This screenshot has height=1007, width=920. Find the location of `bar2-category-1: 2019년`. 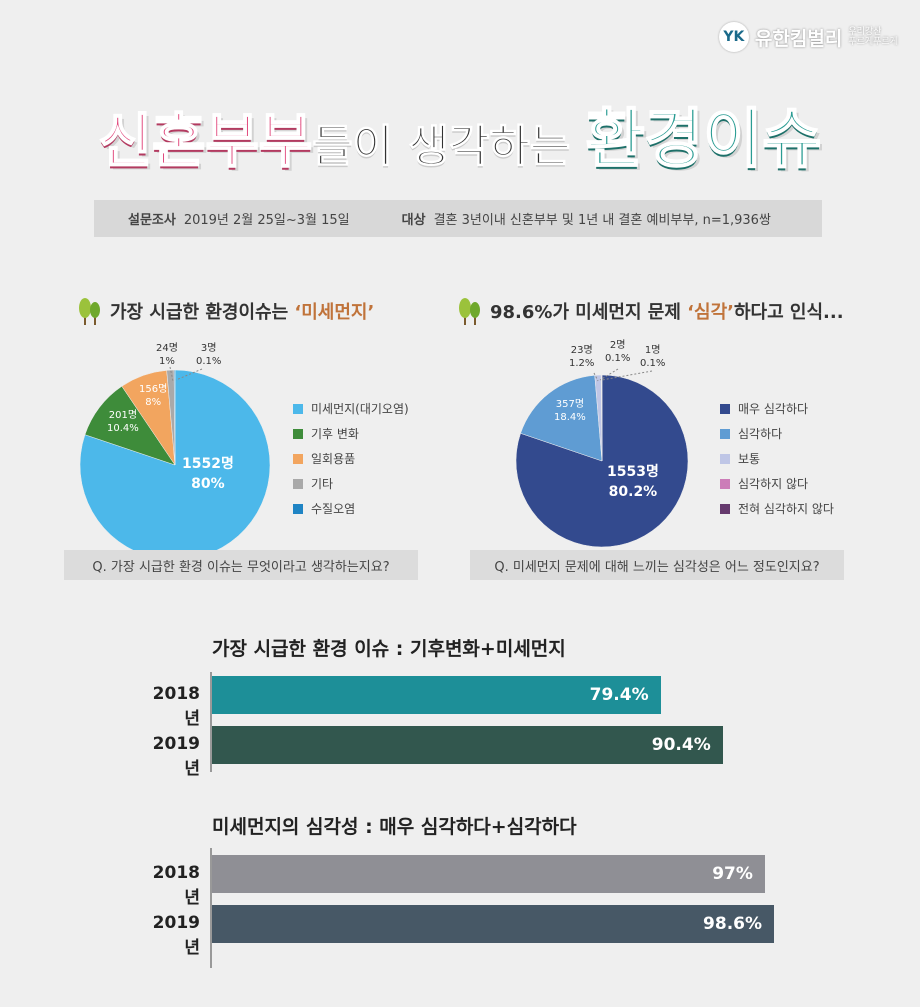

bar2-category-1: 2019년 is located at coordinates (176, 935).